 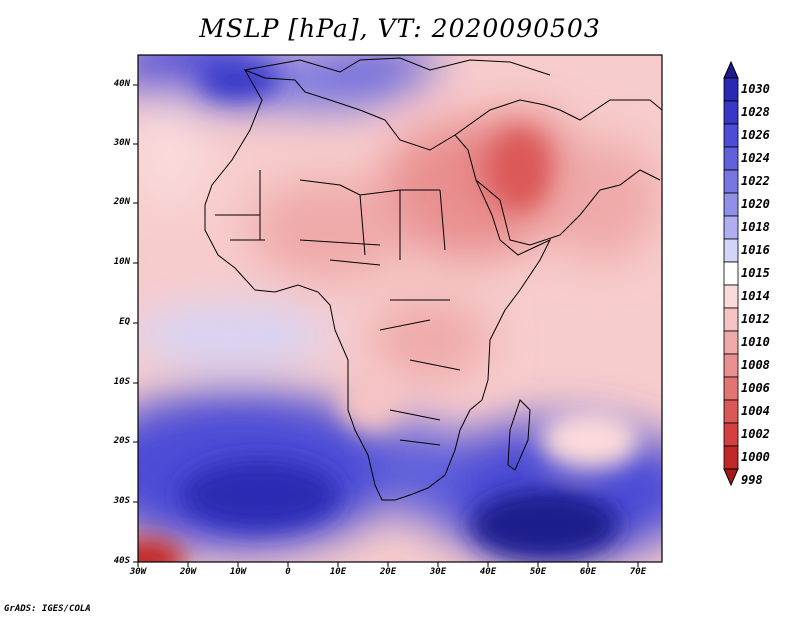 I want to click on colorbar-label: 1016, so click(x=755, y=250).